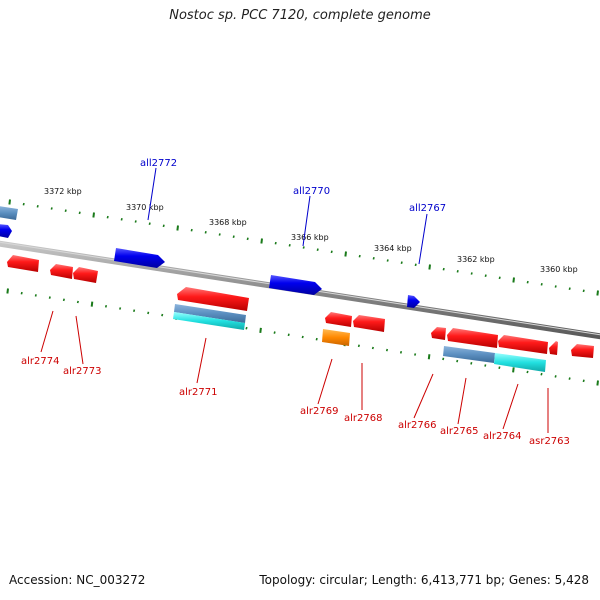  Describe the element at coordinates (472, 338) in the screenshot. I see `gene-arrow-alr2765` at that location.